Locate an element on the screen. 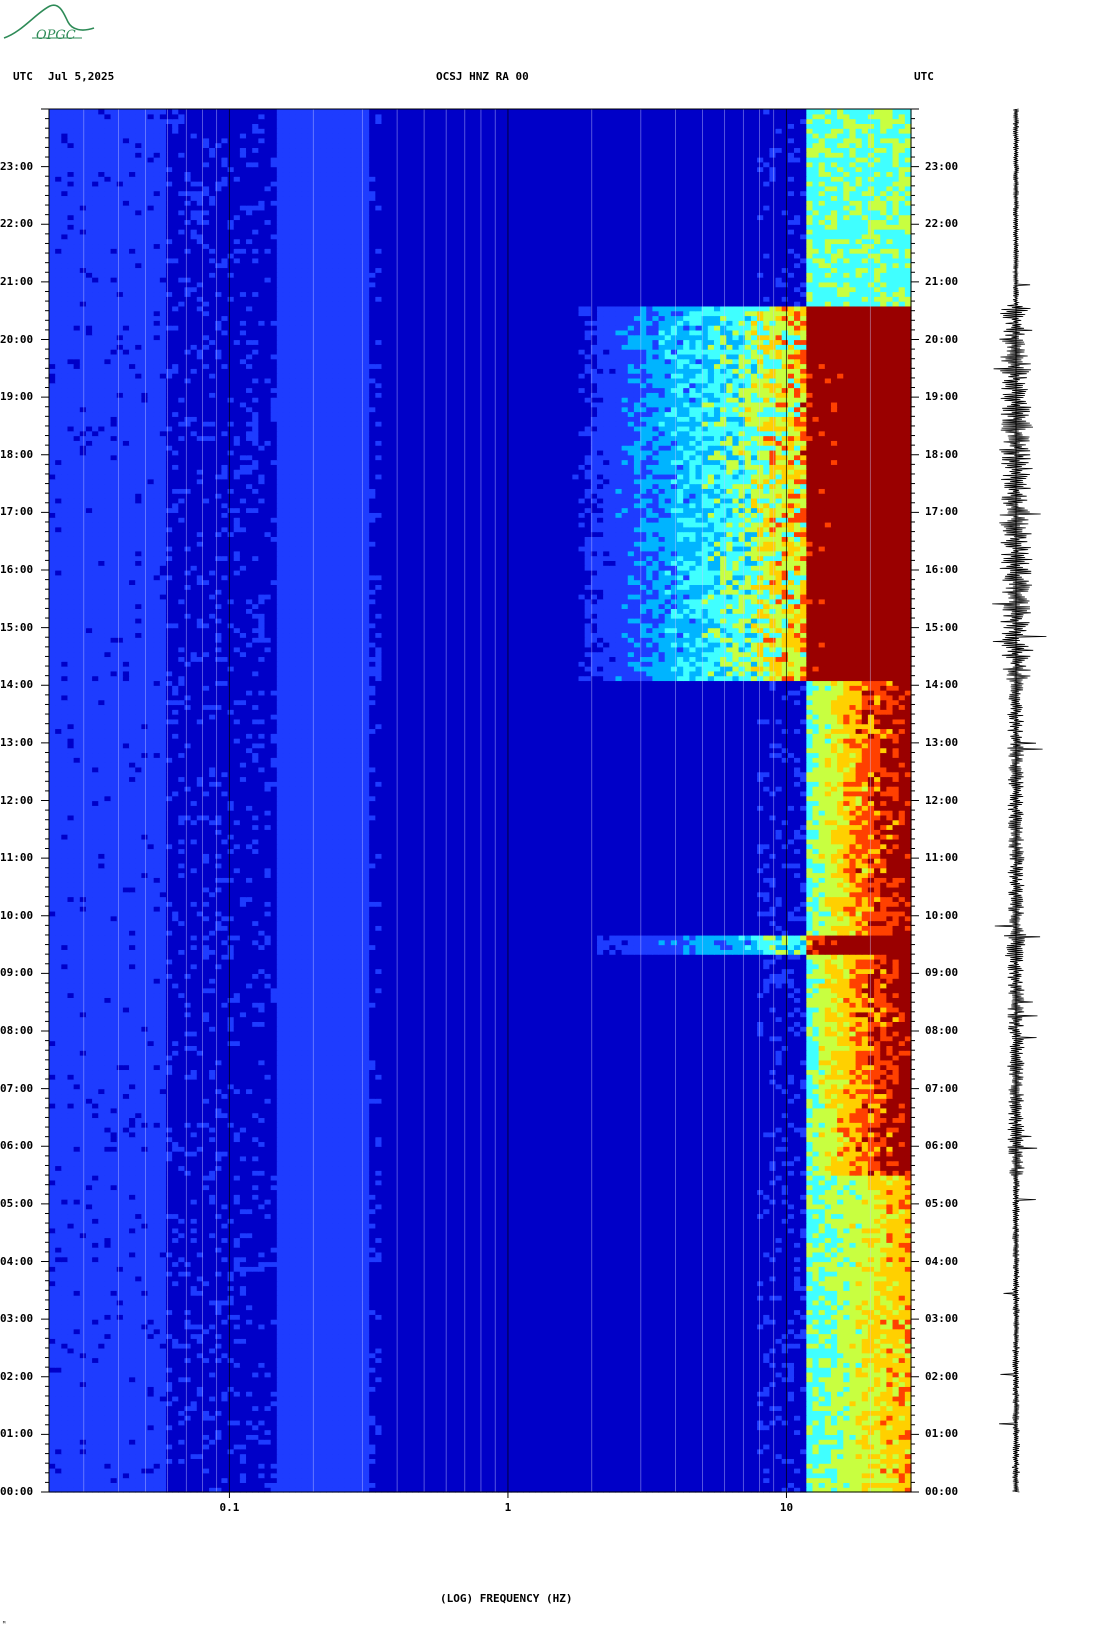 This screenshot has width=1102, height=1634. x-tick-label: 1 is located at coordinates (508, 1508).